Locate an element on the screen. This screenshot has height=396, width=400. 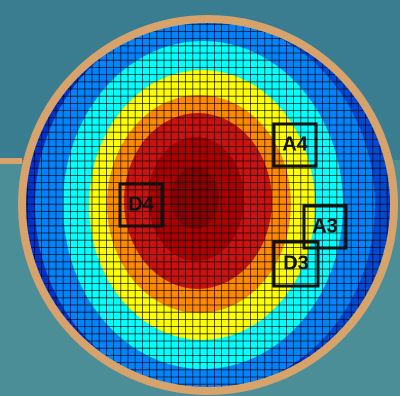
marker-a3: A3 is located at coordinates (325, 227).